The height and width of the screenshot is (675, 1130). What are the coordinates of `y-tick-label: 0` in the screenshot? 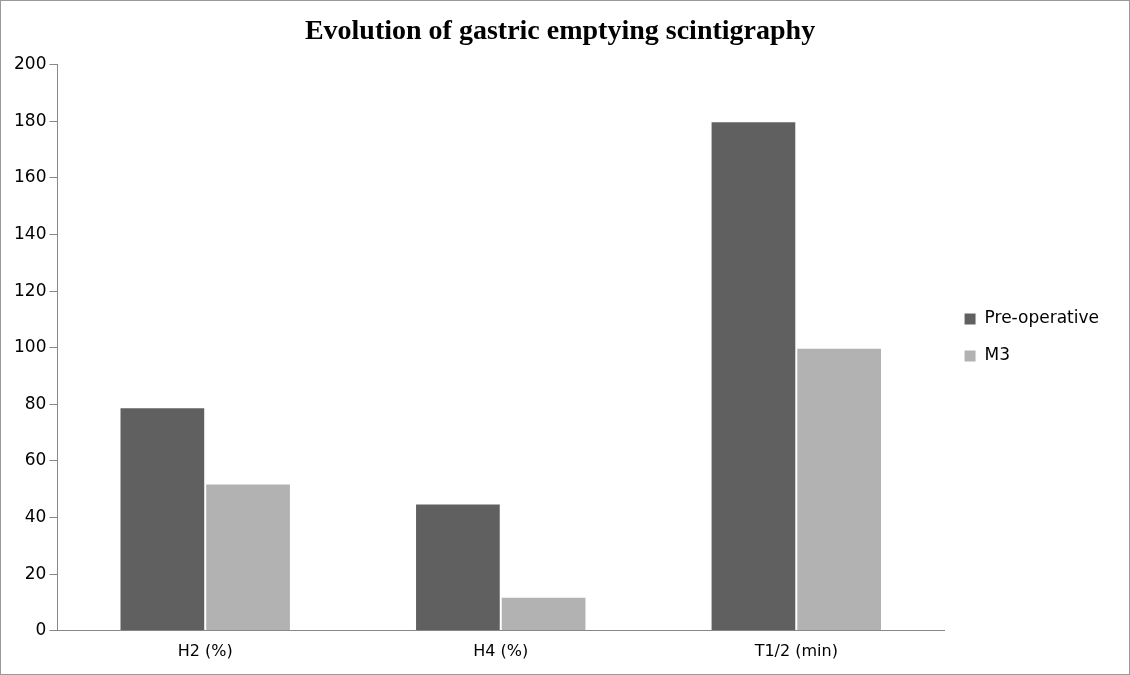 It's located at (41, 629).